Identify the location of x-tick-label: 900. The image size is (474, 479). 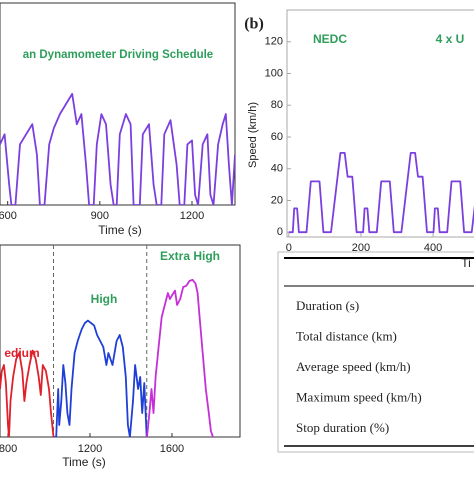
(100, 216).